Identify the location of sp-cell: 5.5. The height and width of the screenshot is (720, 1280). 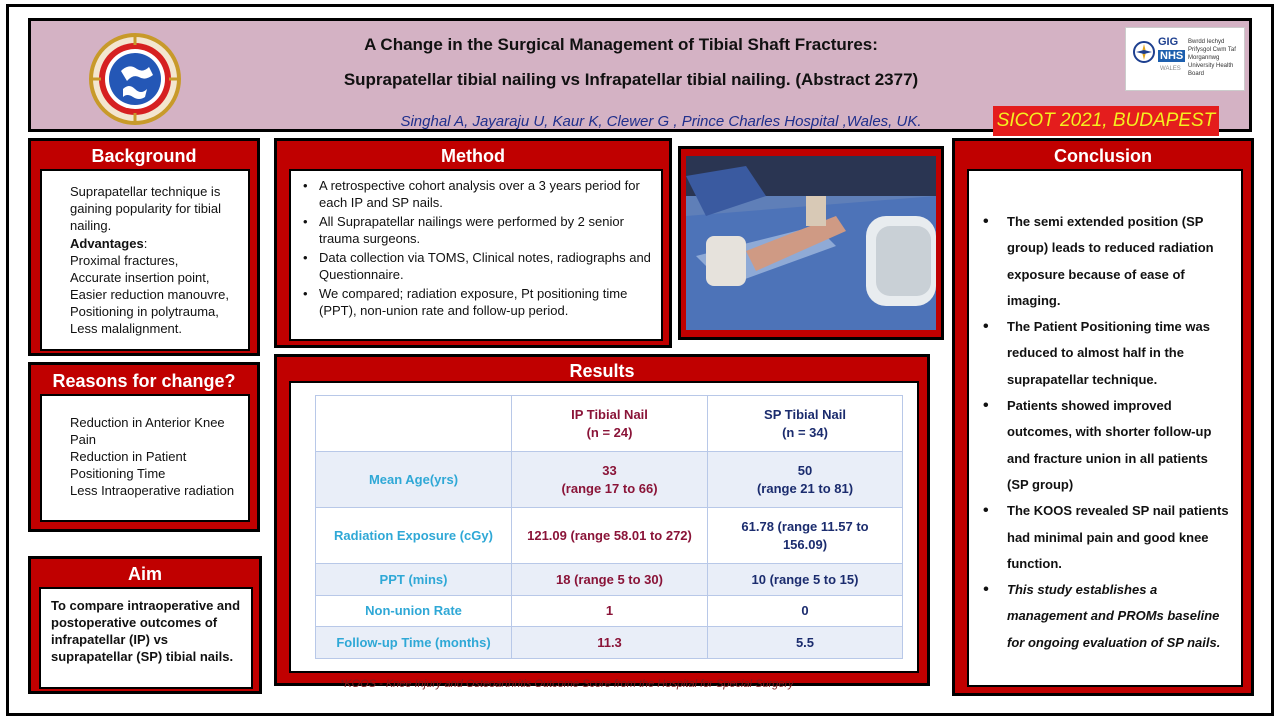
(805, 642).